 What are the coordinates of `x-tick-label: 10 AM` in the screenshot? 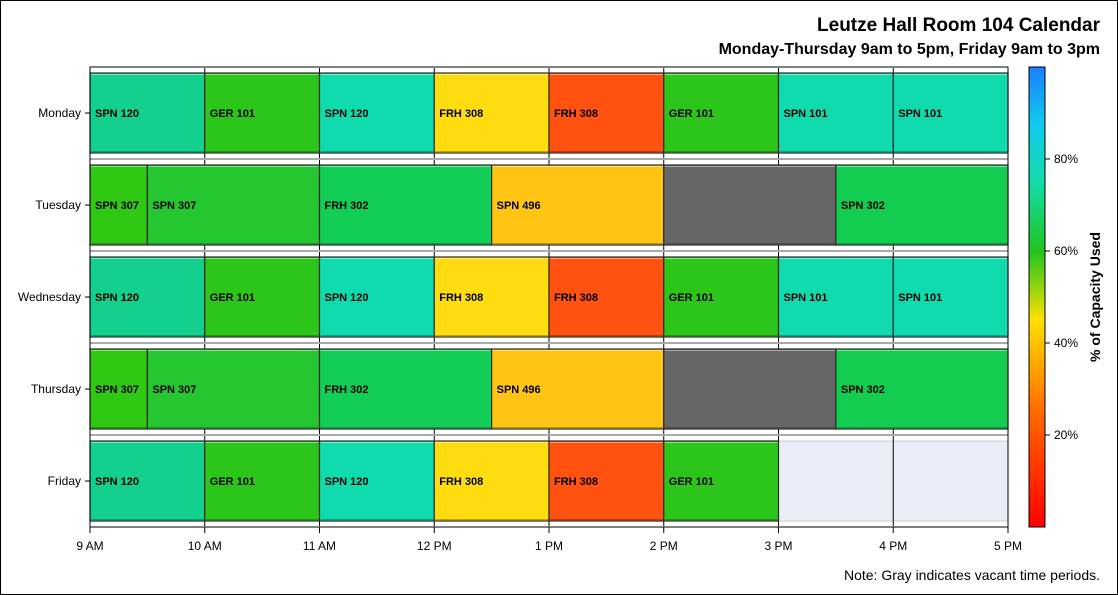 It's located at (205, 546).